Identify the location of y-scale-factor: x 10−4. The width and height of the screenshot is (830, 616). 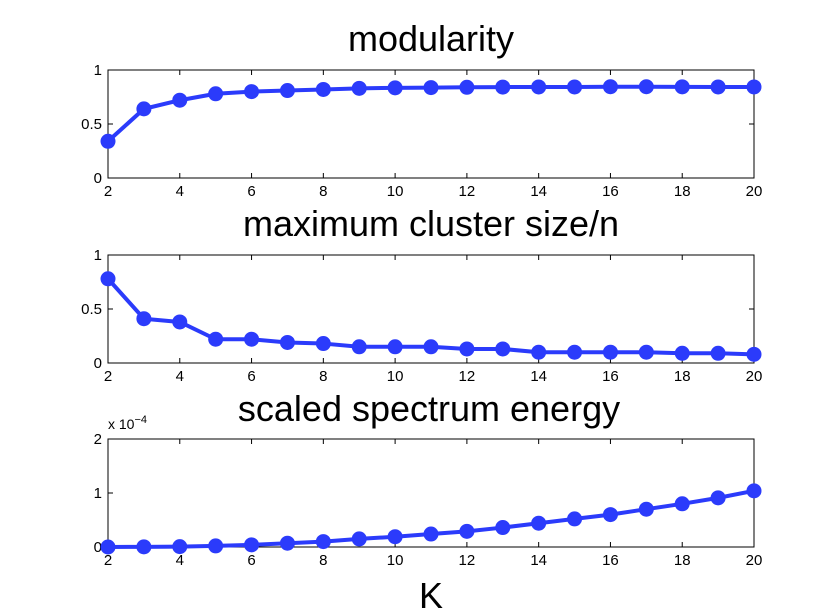
(127, 423).